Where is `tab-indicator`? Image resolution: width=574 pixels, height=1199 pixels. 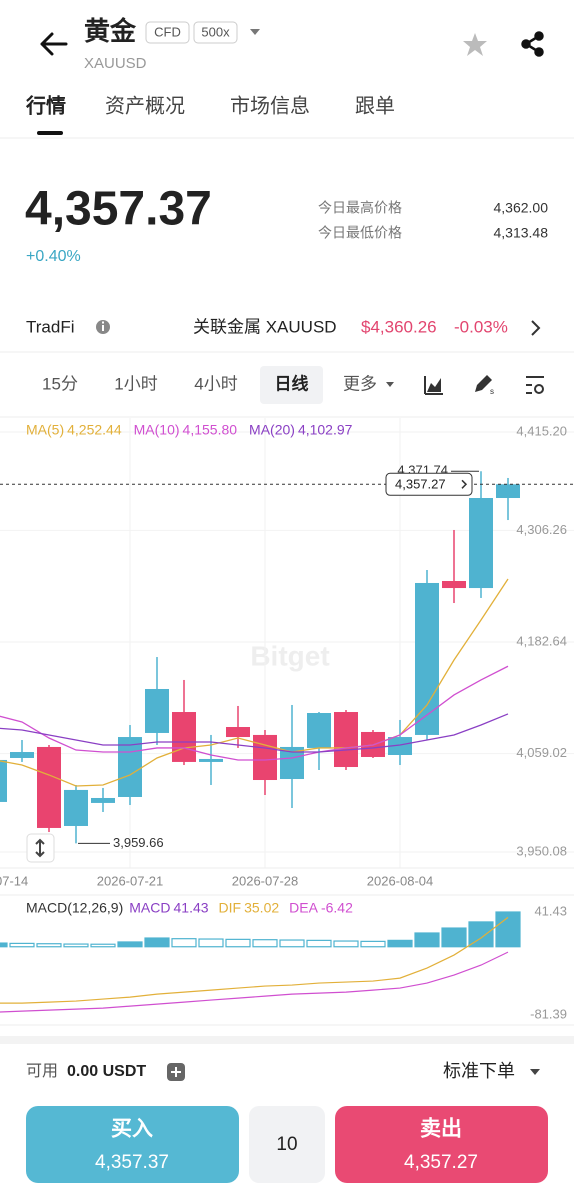
tab-indicator is located at coordinates (50, 133).